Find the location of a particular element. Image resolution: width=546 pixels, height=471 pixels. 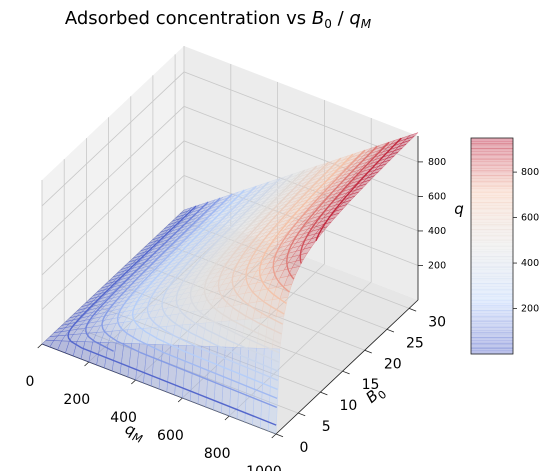

y-tick-label: 25 is located at coordinates (415, 343).